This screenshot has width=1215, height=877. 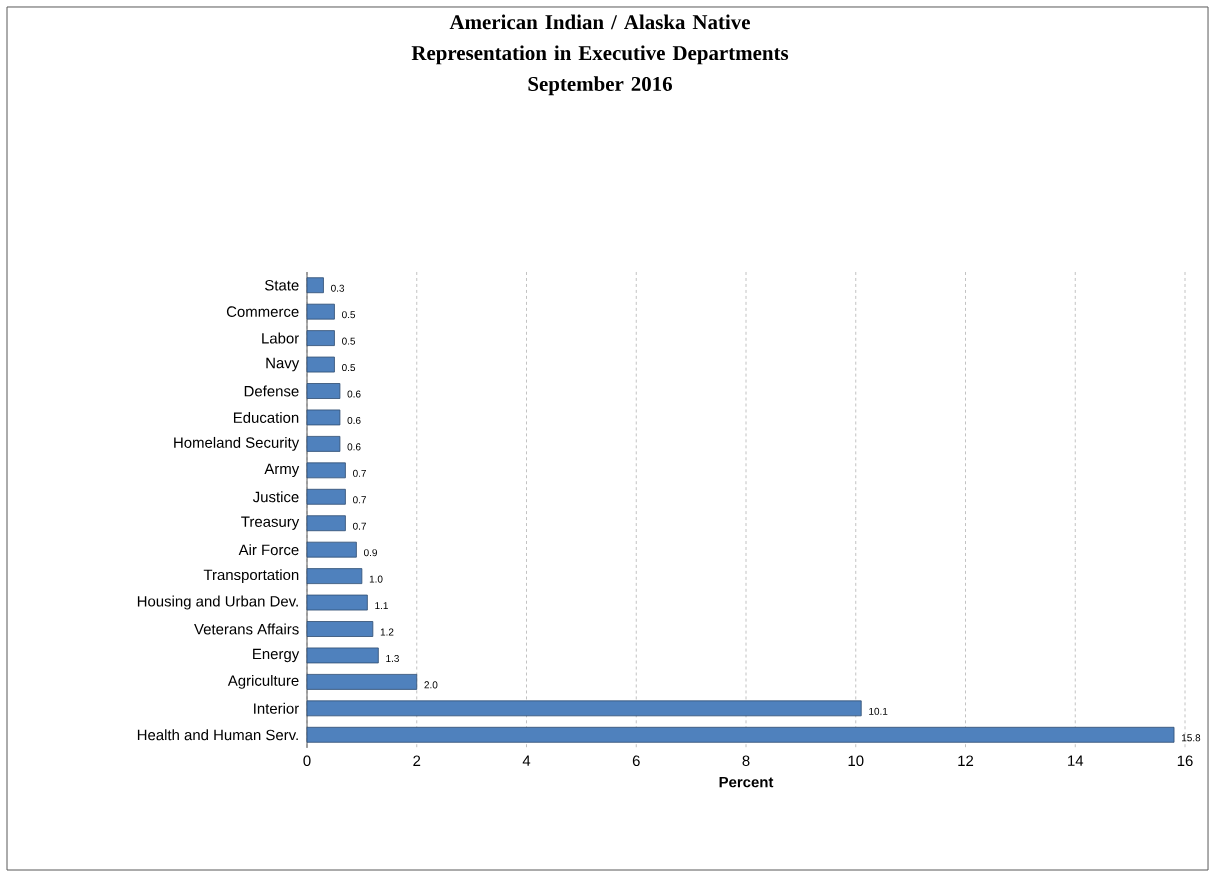 What do you see at coordinates (370, 553) in the screenshot?
I see `data-label: 0.9` at bounding box center [370, 553].